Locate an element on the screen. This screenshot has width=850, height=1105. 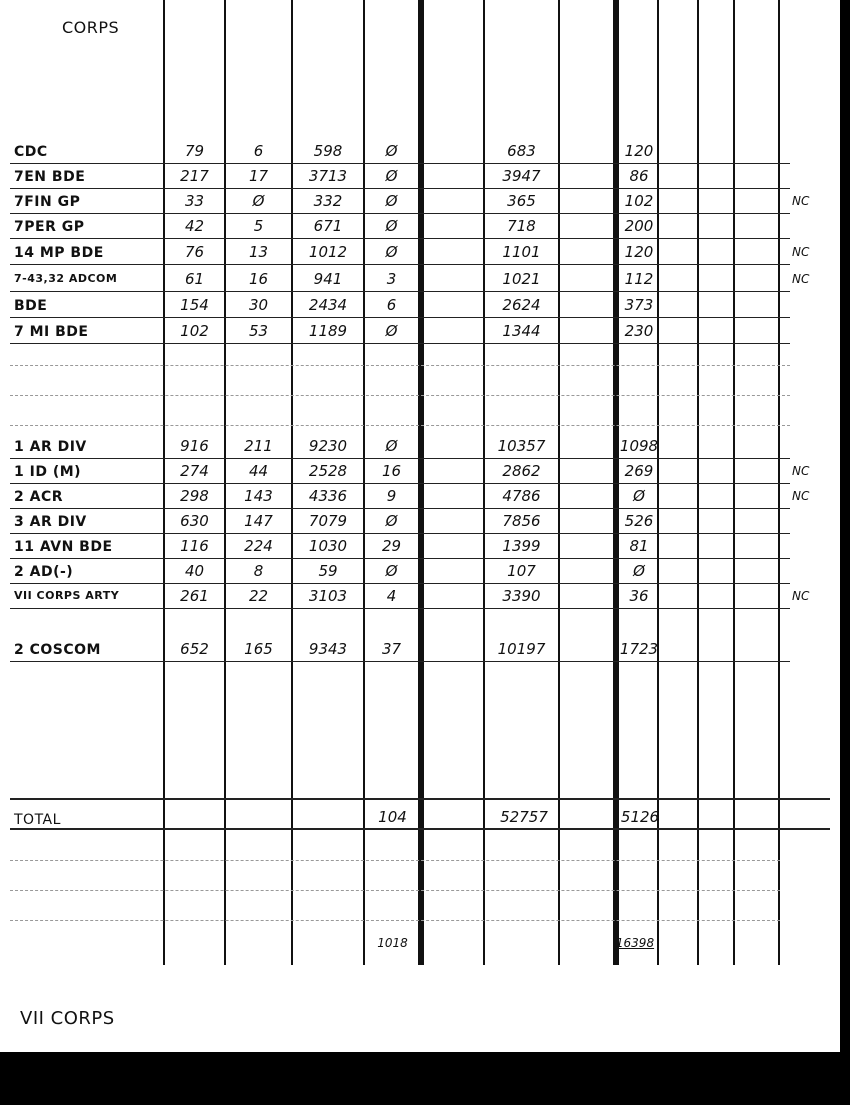
cell-col6: 7856 is located at coordinates (521, 521).